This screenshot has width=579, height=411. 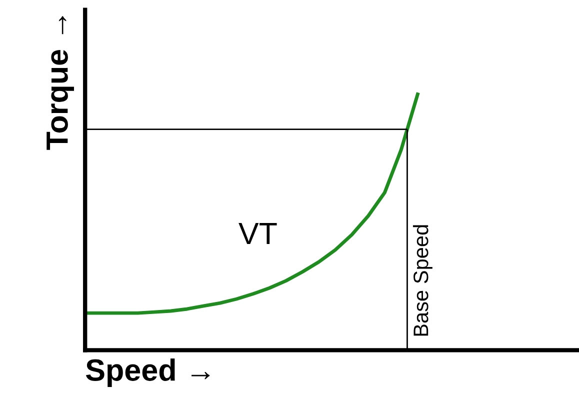 I want to click on series-label: VT, so click(x=257, y=233).